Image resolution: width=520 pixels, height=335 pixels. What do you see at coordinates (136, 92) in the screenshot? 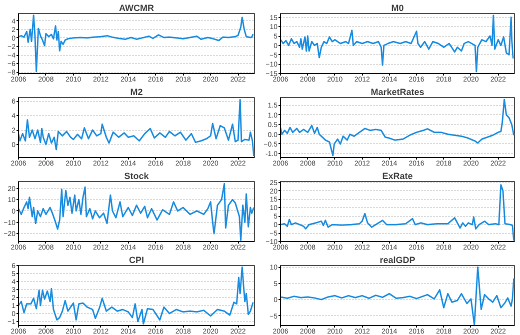
I see `chart-title: M2` at bounding box center [136, 92].